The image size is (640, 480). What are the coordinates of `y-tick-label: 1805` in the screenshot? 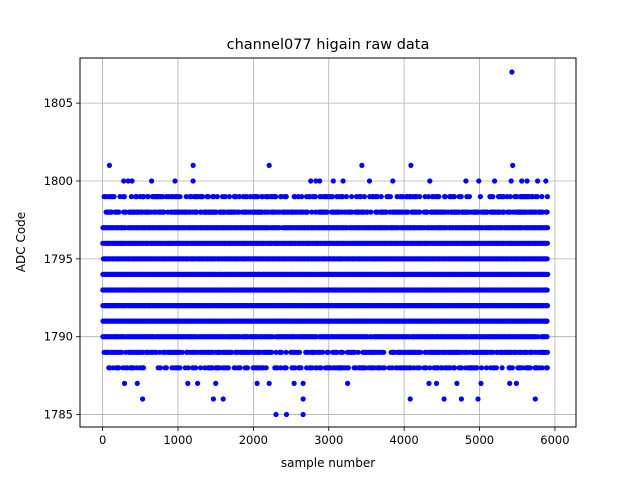 It's located at (58, 103).